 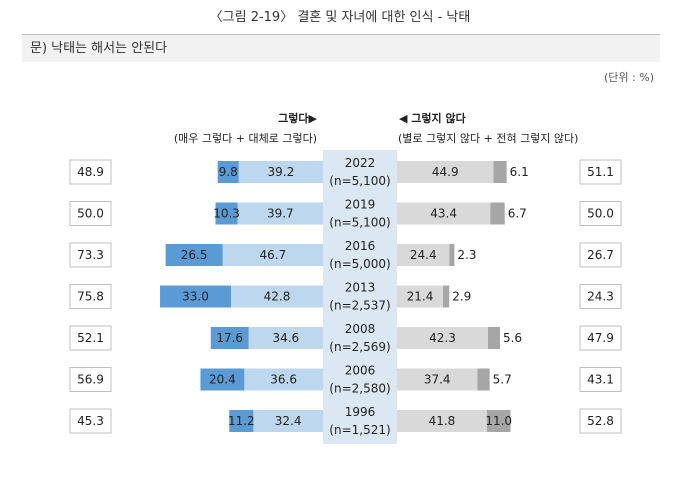 I want to click on sample-size-label: (n=1,521), so click(x=359, y=430).